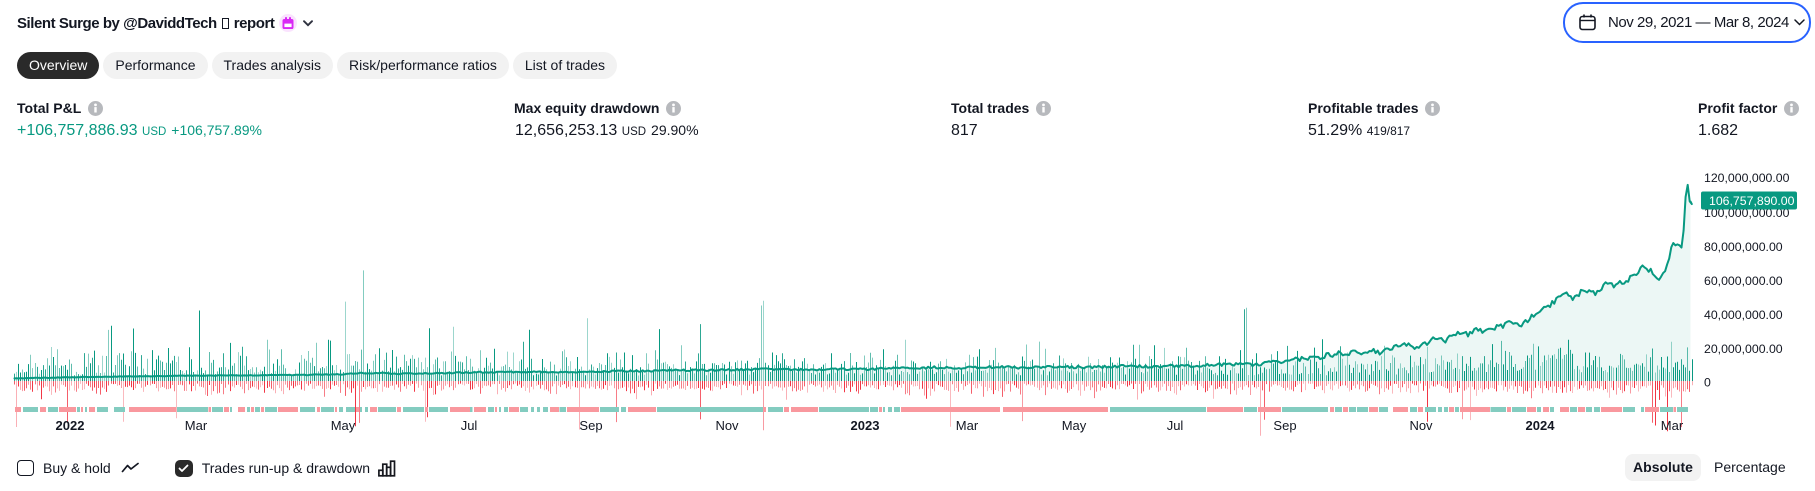 The height and width of the screenshot is (491, 1815). Describe the element at coordinates (1743, 315) in the screenshot. I see `svg-text: 40,000,000.00` at that location.